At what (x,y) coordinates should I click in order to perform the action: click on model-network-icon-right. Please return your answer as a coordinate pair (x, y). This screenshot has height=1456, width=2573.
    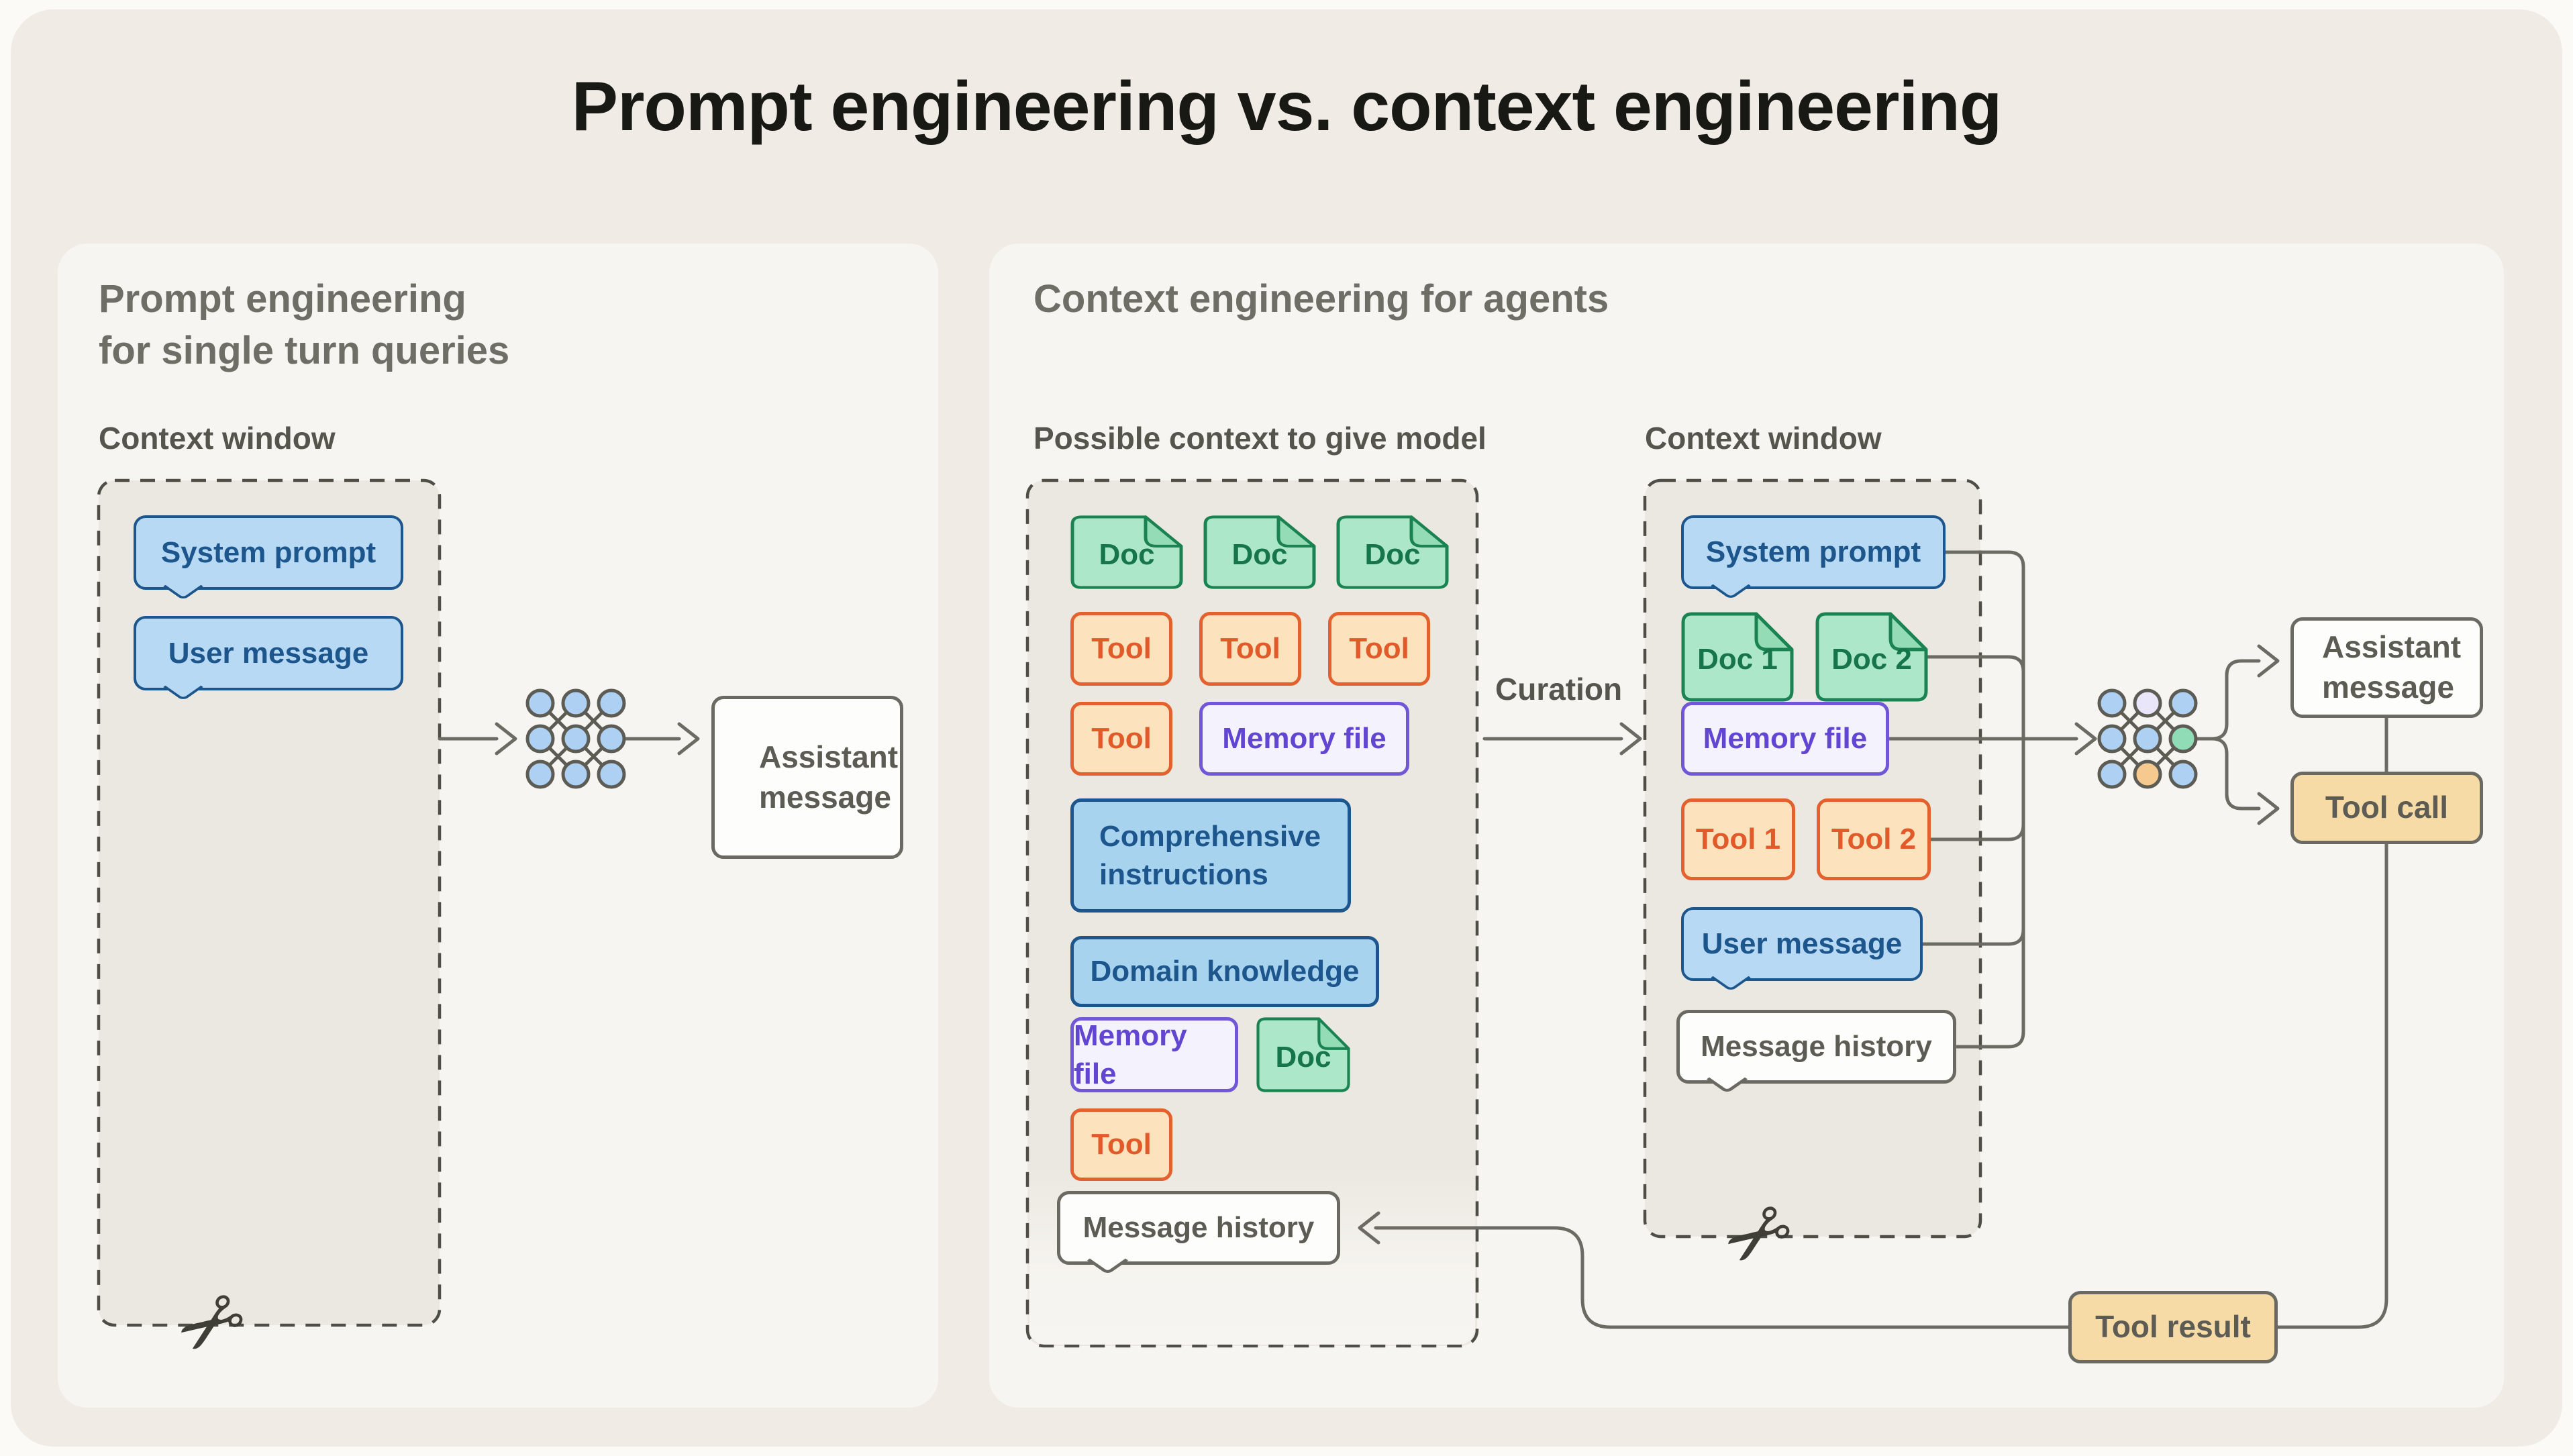
    Looking at the image, I should click on (2147, 739).